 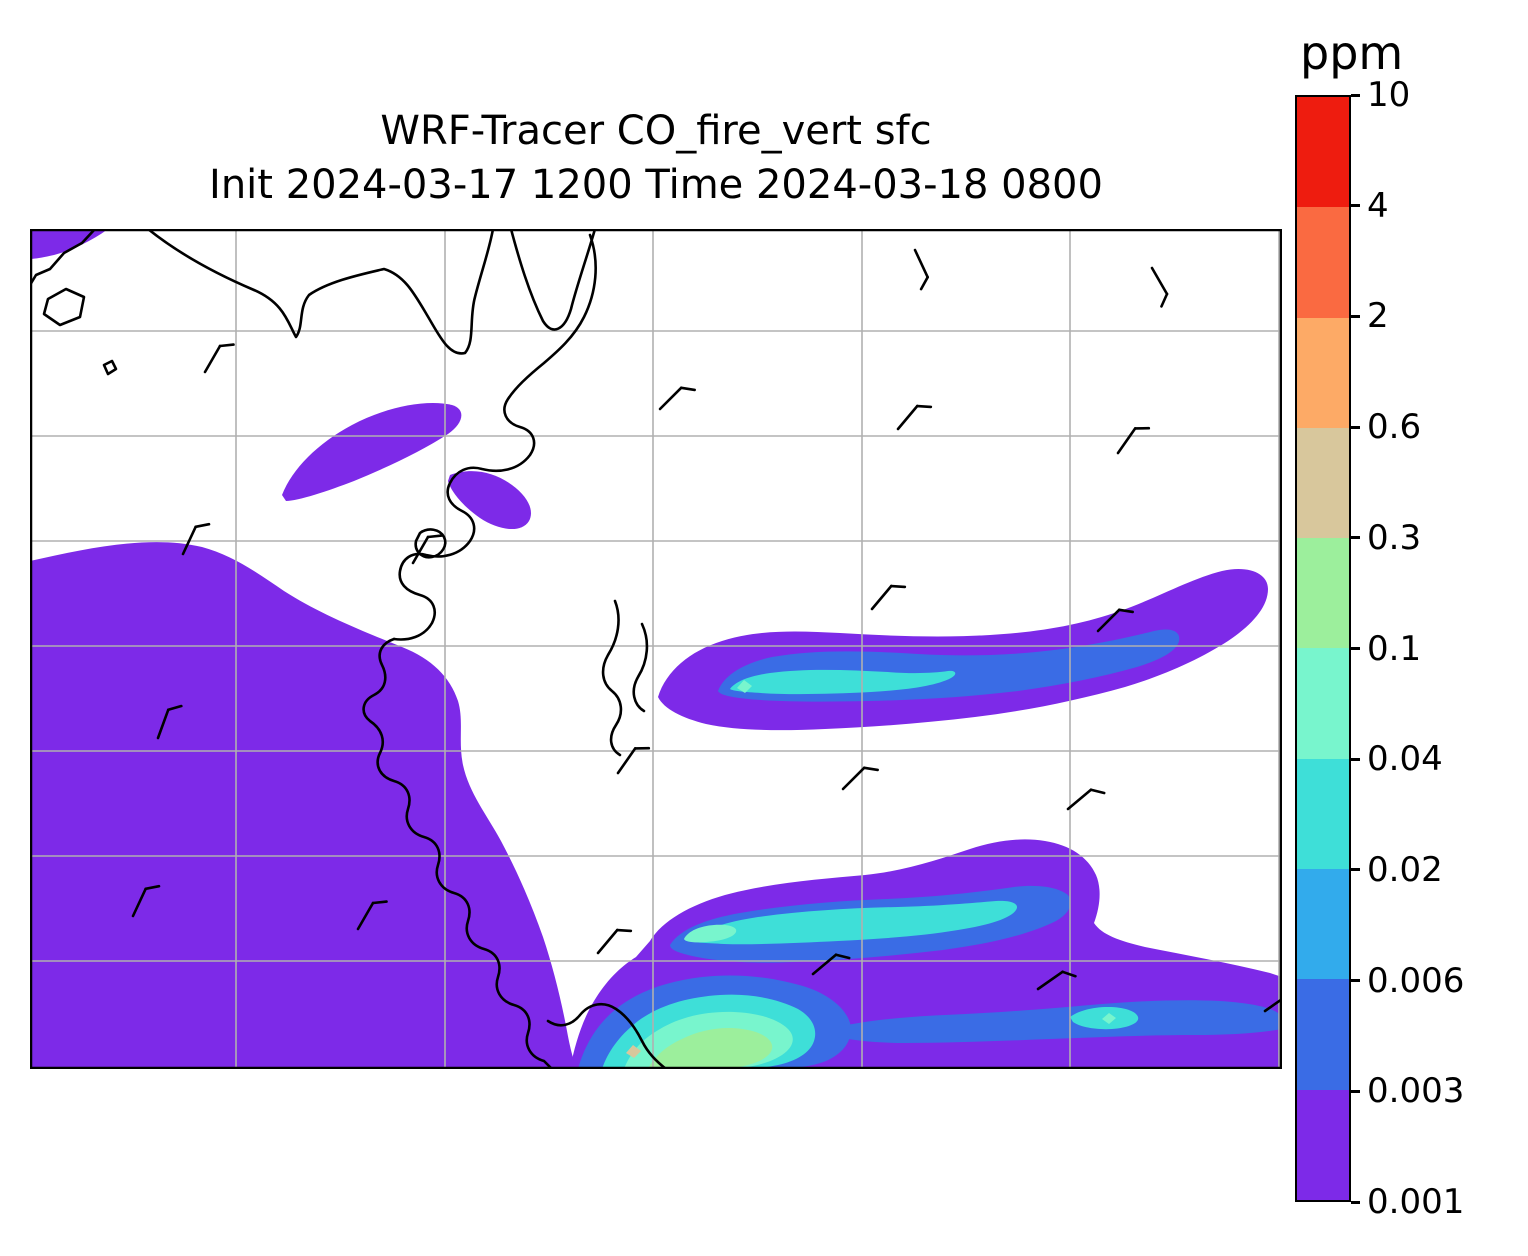 What do you see at coordinates (1394, 648) in the screenshot?
I see `colorbar-tick-label: 0.1` at bounding box center [1394, 648].